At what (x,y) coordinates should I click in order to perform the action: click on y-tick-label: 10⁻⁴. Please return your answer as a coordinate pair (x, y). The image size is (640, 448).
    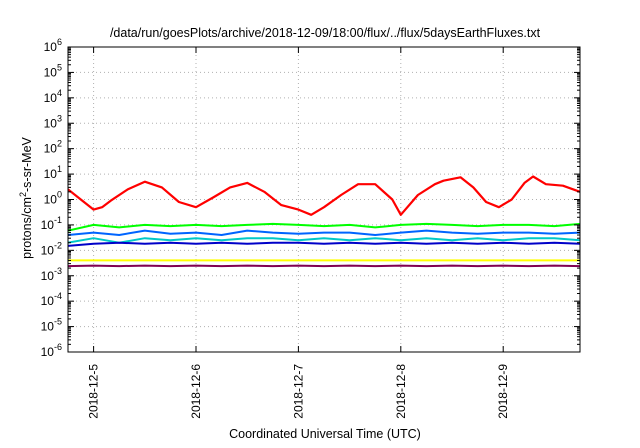
    Looking at the image, I should click on (51, 299).